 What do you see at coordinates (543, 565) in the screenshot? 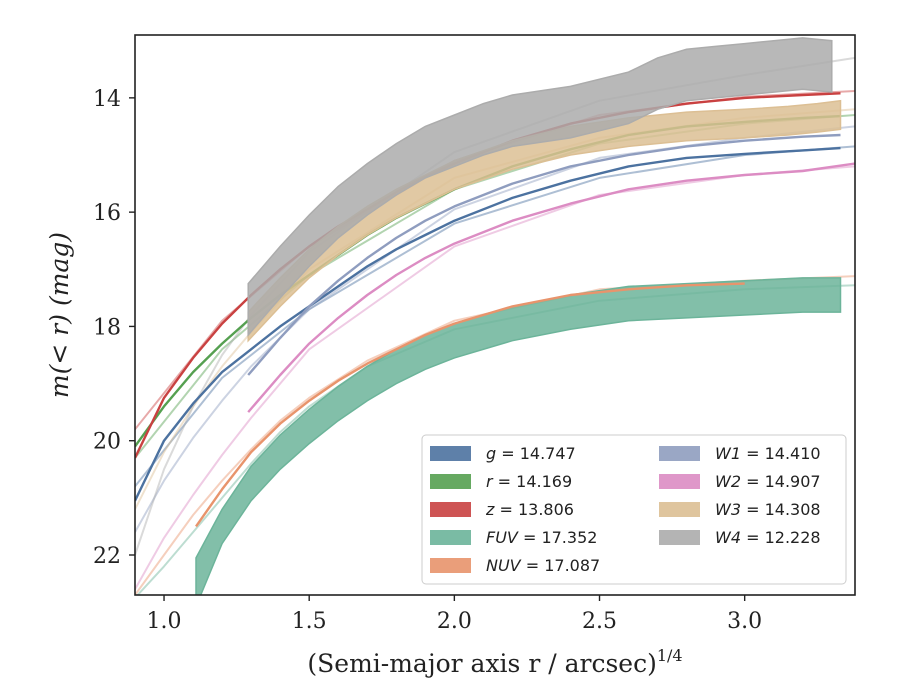
I see `legend-label-nuv: NUV = 17.087` at bounding box center [543, 565].